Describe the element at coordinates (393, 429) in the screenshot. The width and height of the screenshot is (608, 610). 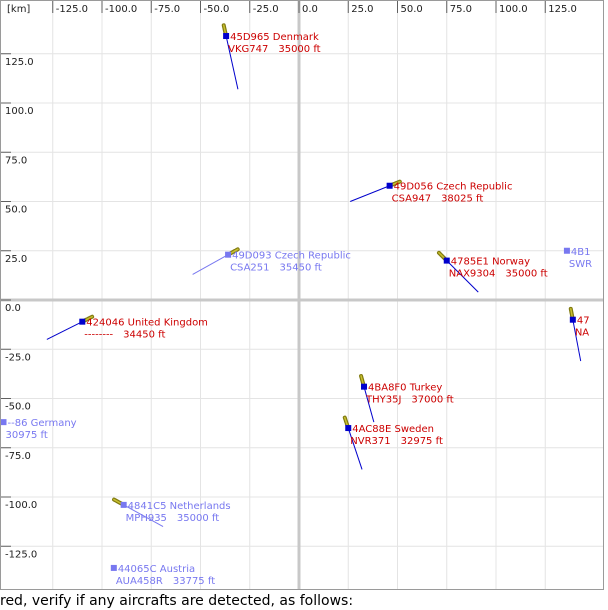
I see `aircraft-id-label: 4AC88E Sweden` at that location.